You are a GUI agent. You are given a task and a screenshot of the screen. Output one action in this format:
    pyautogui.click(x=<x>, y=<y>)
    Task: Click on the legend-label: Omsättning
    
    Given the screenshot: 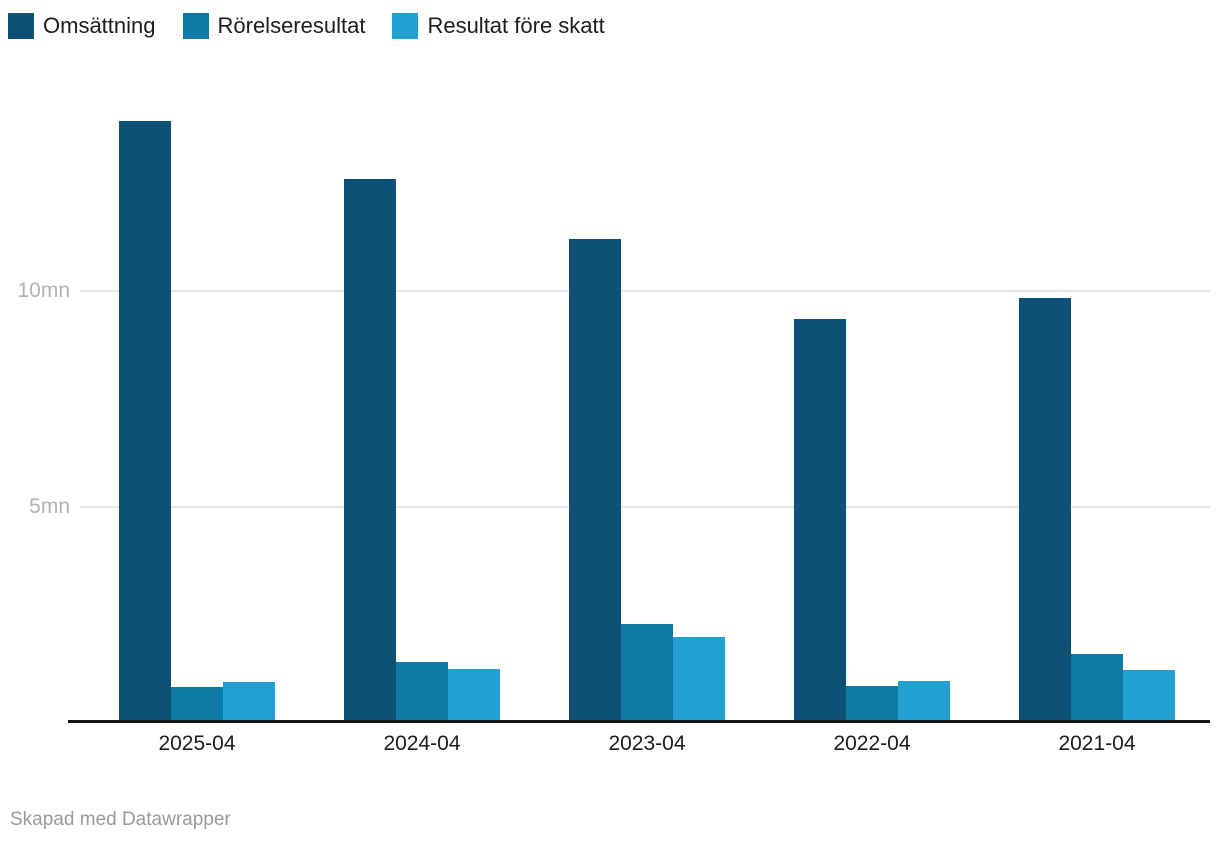 What is the action you would take?
    pyautogui.click(x=99, y=25)
    